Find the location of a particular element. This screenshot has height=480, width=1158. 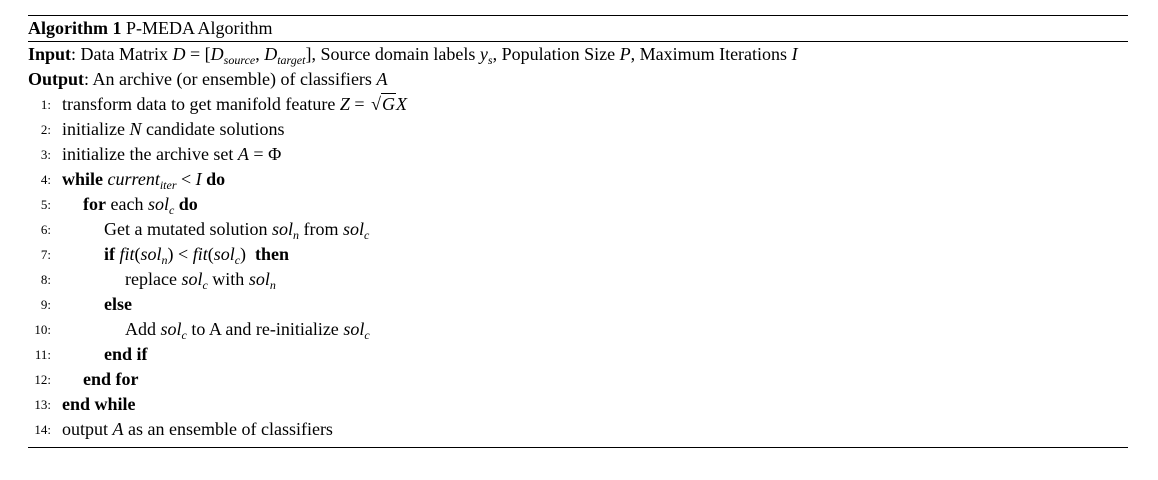

output-label: Output is located at coordinates (56, 79).